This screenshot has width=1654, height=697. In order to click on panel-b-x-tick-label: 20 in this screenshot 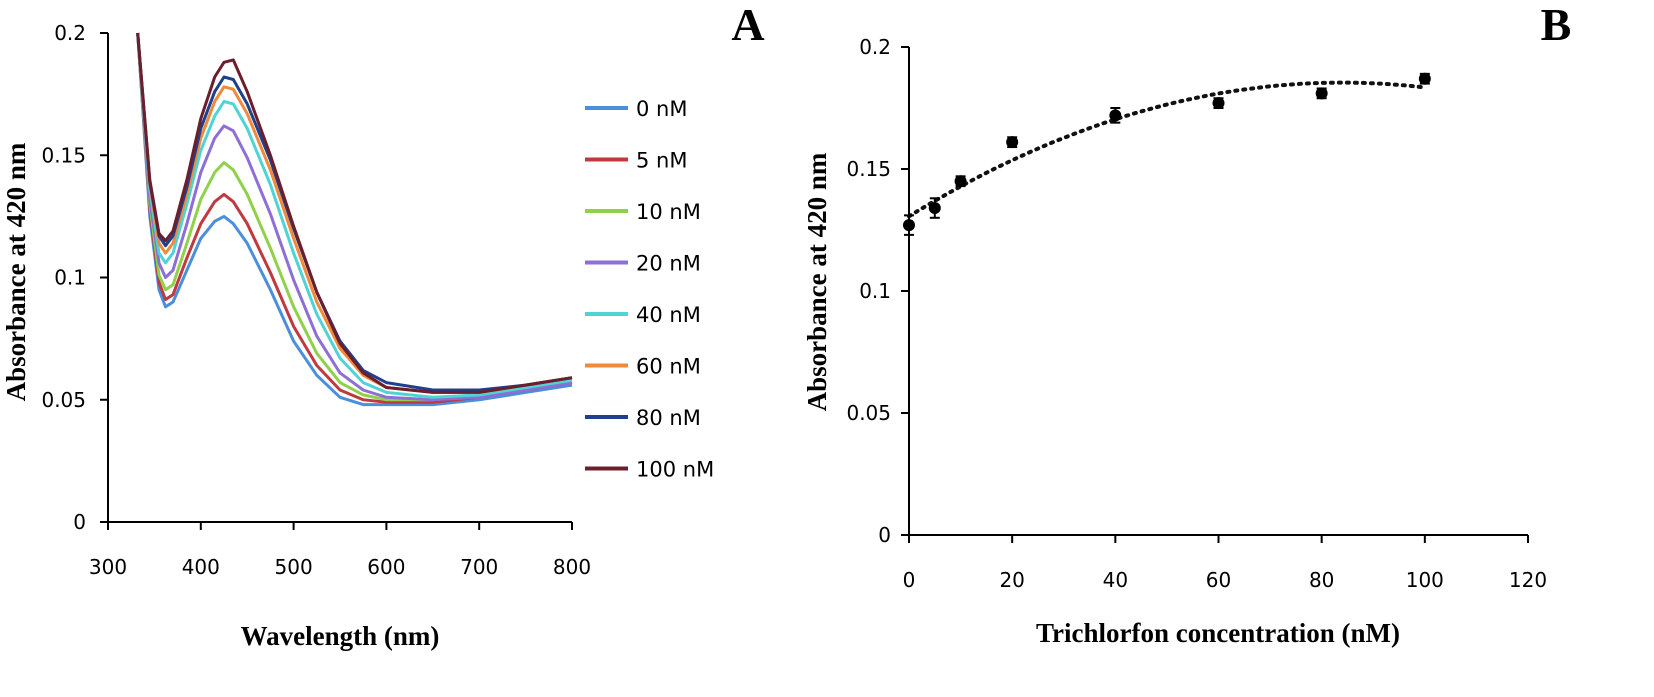, I will do `click(1011, 580)`.